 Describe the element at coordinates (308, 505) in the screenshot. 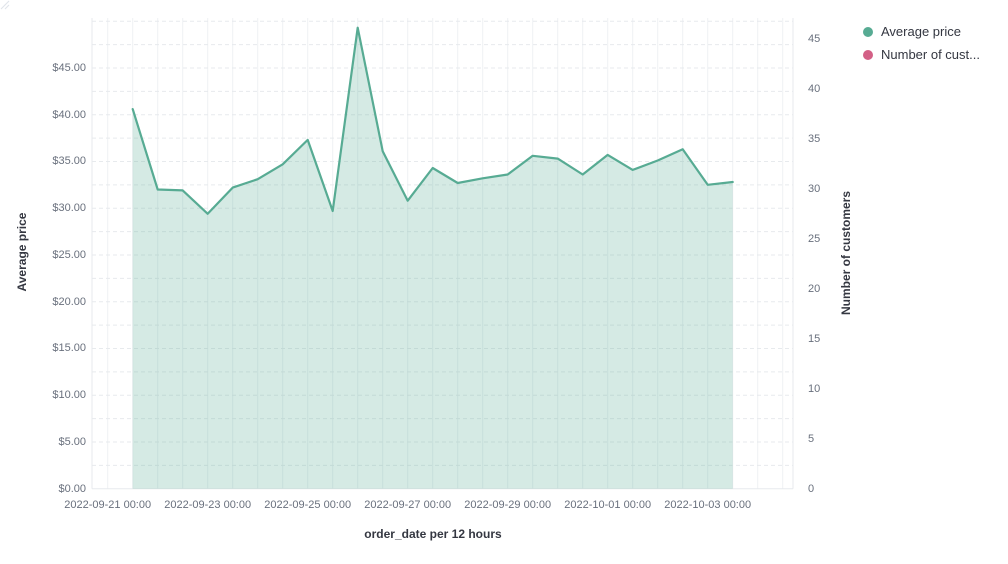

I see `x-axis-tick-label: 2022-09-25 00:00` at that location.